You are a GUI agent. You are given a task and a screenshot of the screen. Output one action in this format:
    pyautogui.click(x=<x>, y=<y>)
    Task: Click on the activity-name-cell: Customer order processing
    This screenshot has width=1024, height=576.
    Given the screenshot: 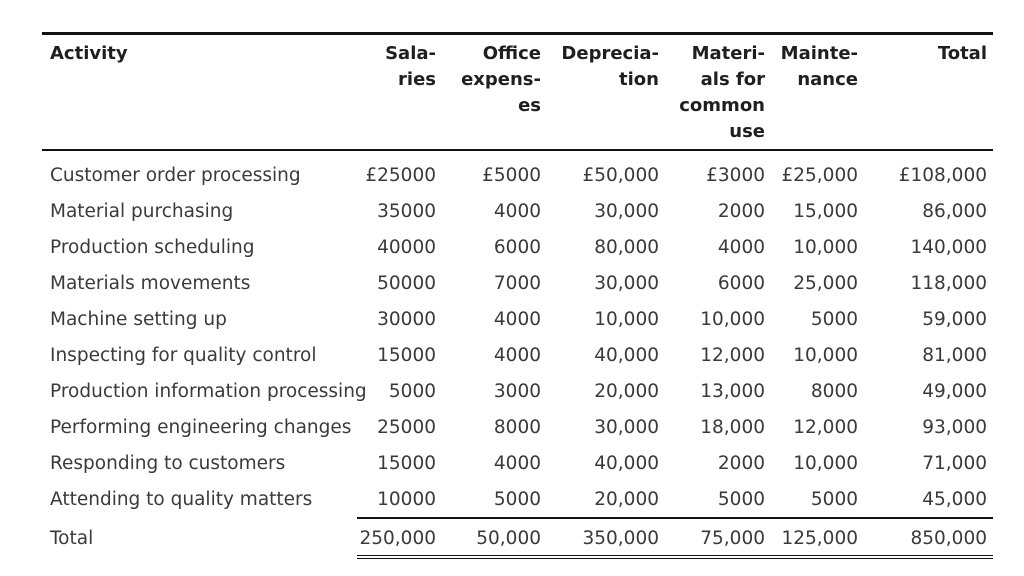 What is the action you would take?
    pyautogui.click(x=175, y=175)
    